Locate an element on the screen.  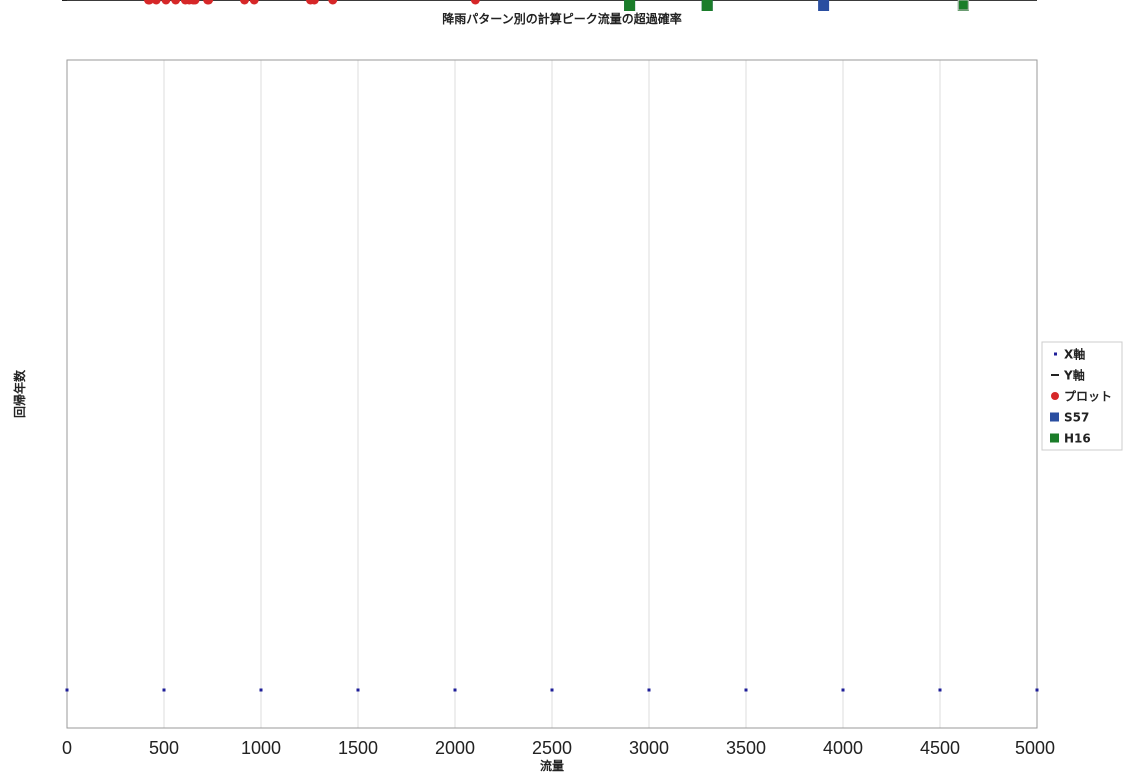
legend-marker-dot is located at coordinates (1055, 354).